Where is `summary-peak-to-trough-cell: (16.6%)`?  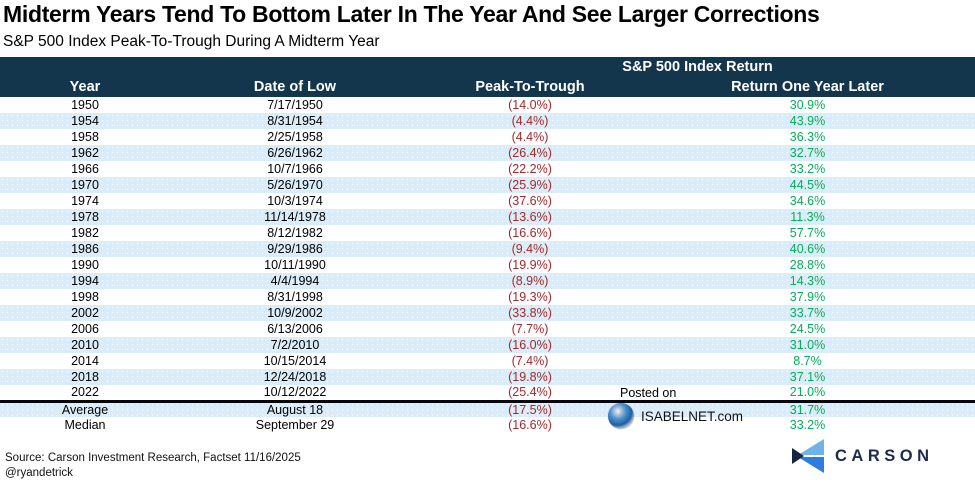 summary-peak-to-trough-cell: (16.6%) is located at coordinates (530, 425).